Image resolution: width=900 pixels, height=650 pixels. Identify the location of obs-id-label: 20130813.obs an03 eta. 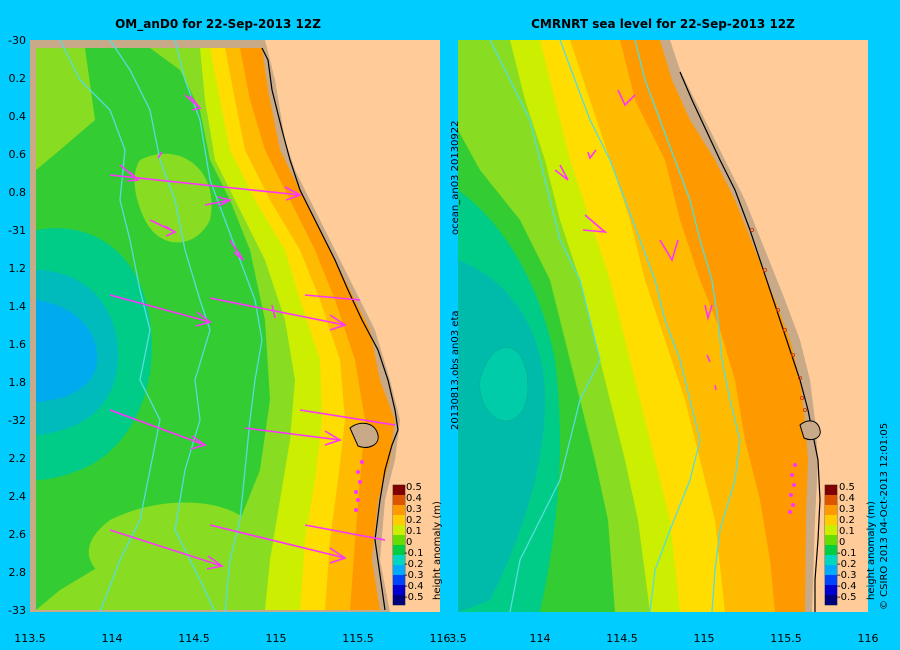
(455, 370).